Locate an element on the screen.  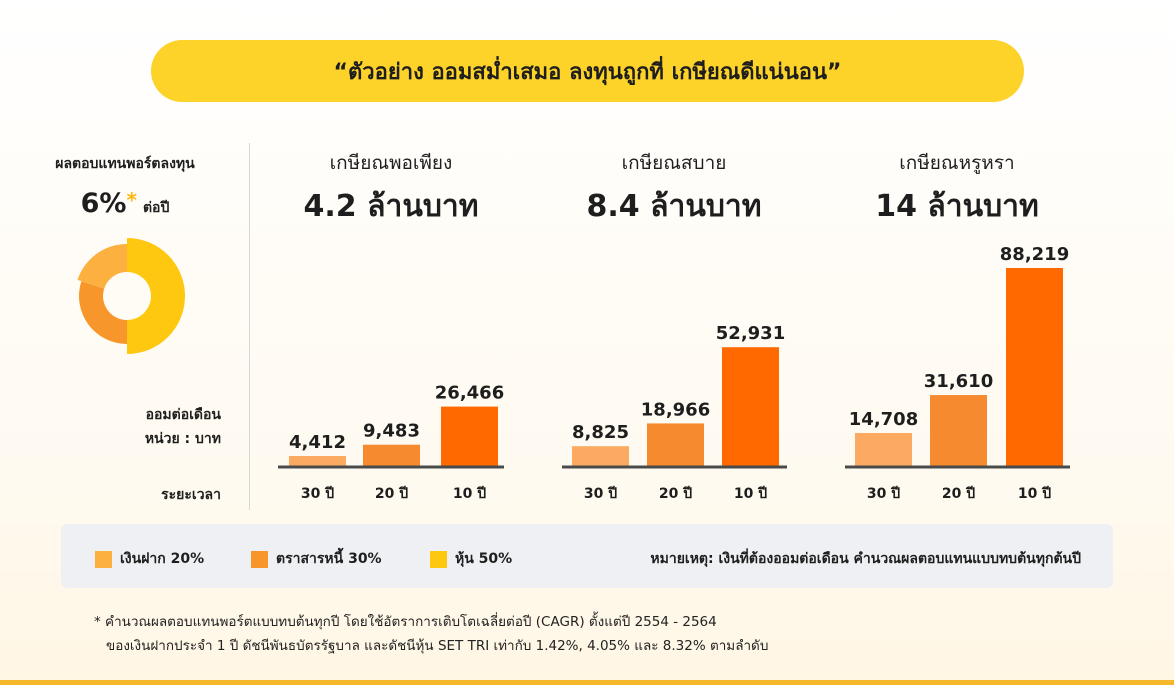
bar-value-label: 4,412 is located at coordinates (317, 442).